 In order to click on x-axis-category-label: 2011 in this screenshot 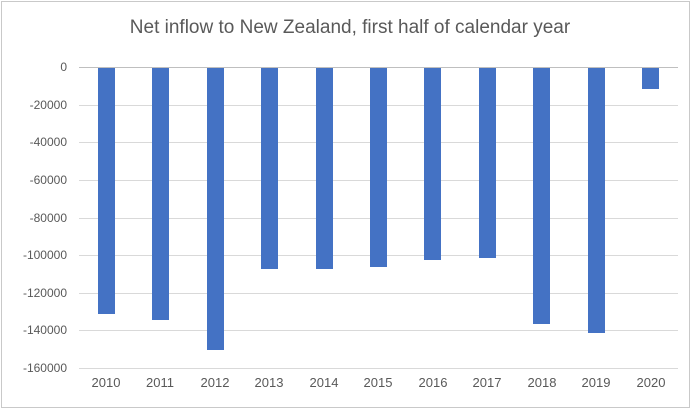, I will do `click(160, 382)`.